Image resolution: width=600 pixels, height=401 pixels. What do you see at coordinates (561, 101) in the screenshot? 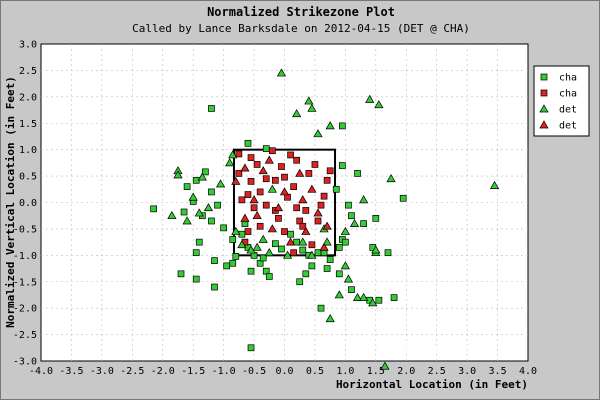
I see `legend: cha cha det det` at bounding box center [561, 101].